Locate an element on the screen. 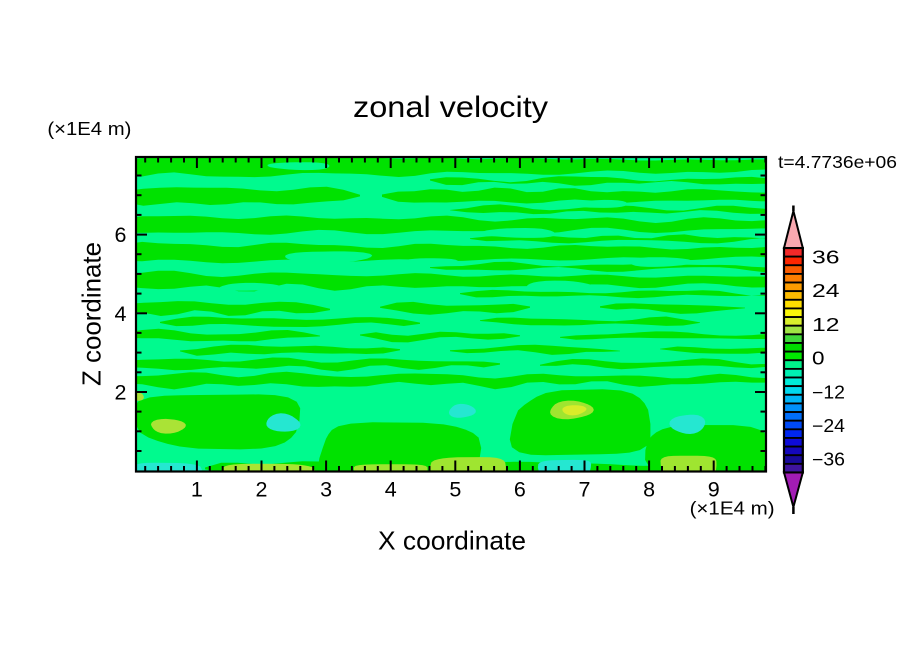  svg-text: 3 is located at coordinates (326, 490).